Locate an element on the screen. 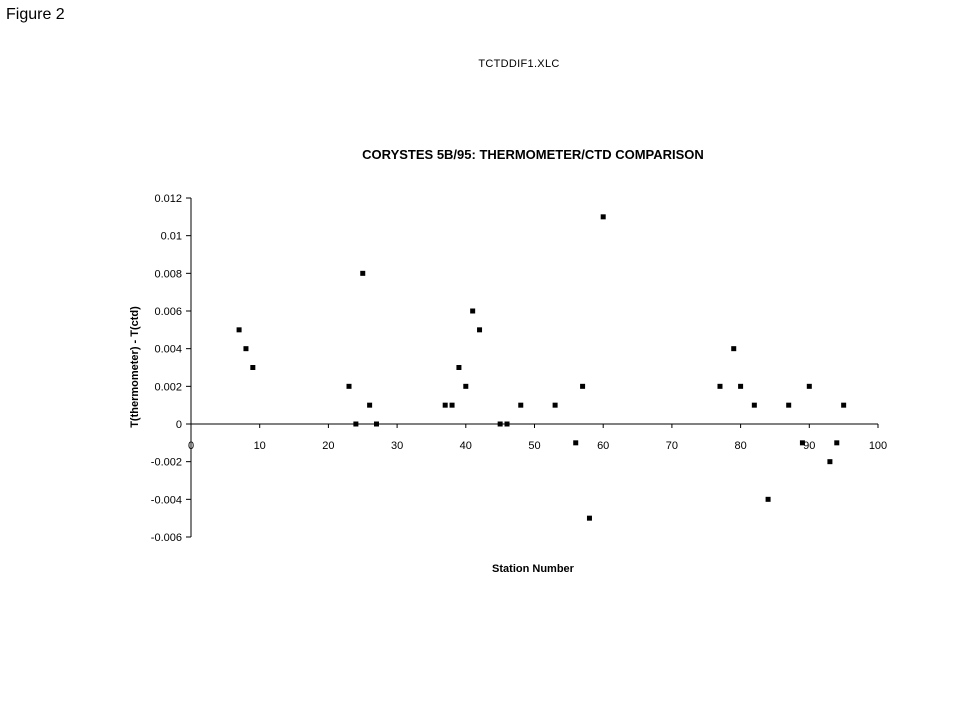 Image resolution: width=980 pixels, height=711 pixels. y-tick-label: -0.006 is located at coordinates (166, 538).